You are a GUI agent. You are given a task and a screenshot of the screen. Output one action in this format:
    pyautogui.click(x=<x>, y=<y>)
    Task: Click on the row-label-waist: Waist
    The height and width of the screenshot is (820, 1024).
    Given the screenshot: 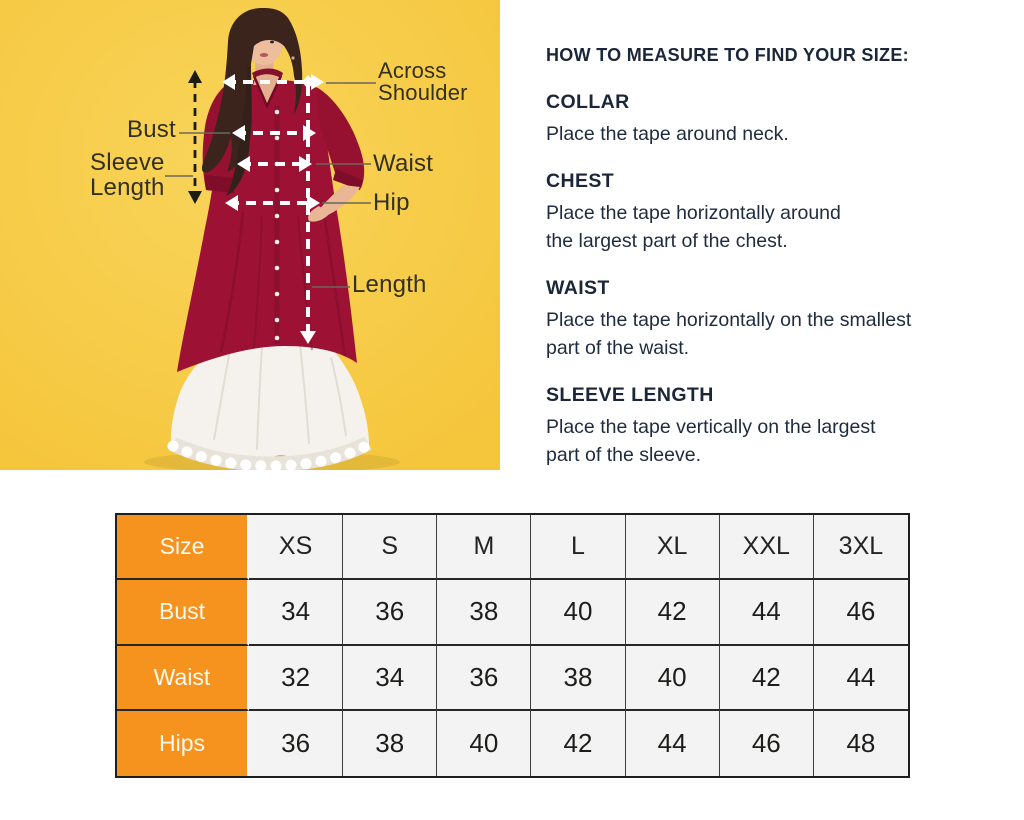 What is the action you would take?
    pyautogui.click(x=183, y=678)
    